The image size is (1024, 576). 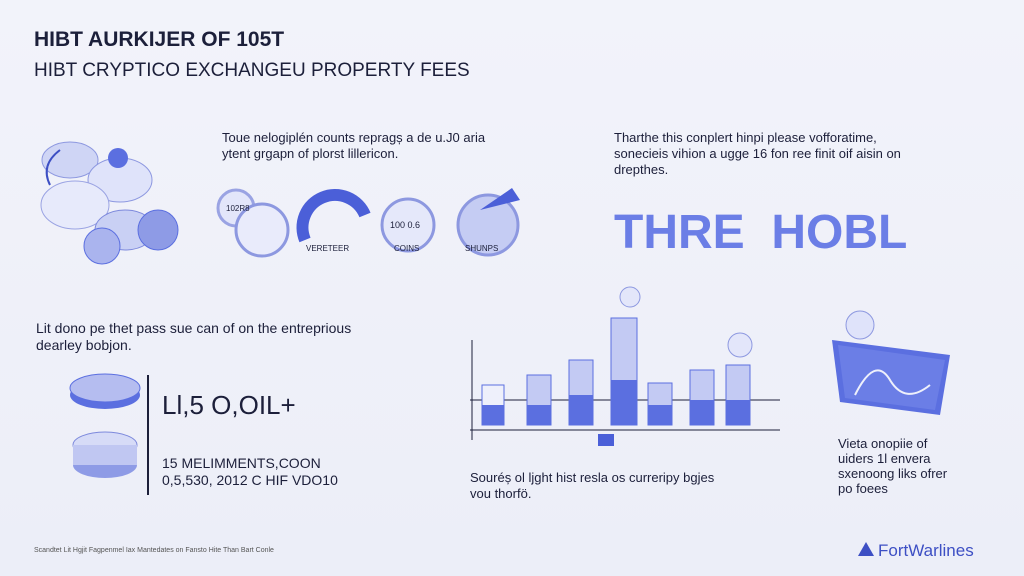 What do you see at coordinates (883, 443) in the screenshot?
I see `text-line: Vieta onopiie of` at bounding box center [883, 443].